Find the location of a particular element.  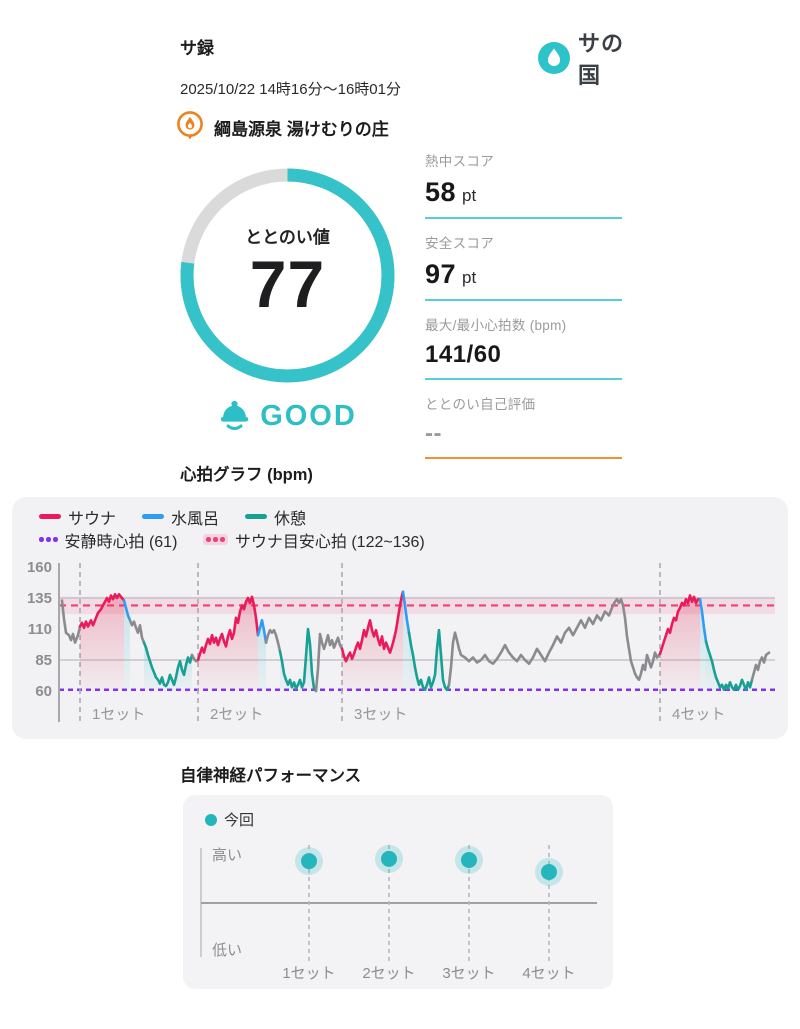

y-tick-label: 110 is located at coordinates (40, 629).